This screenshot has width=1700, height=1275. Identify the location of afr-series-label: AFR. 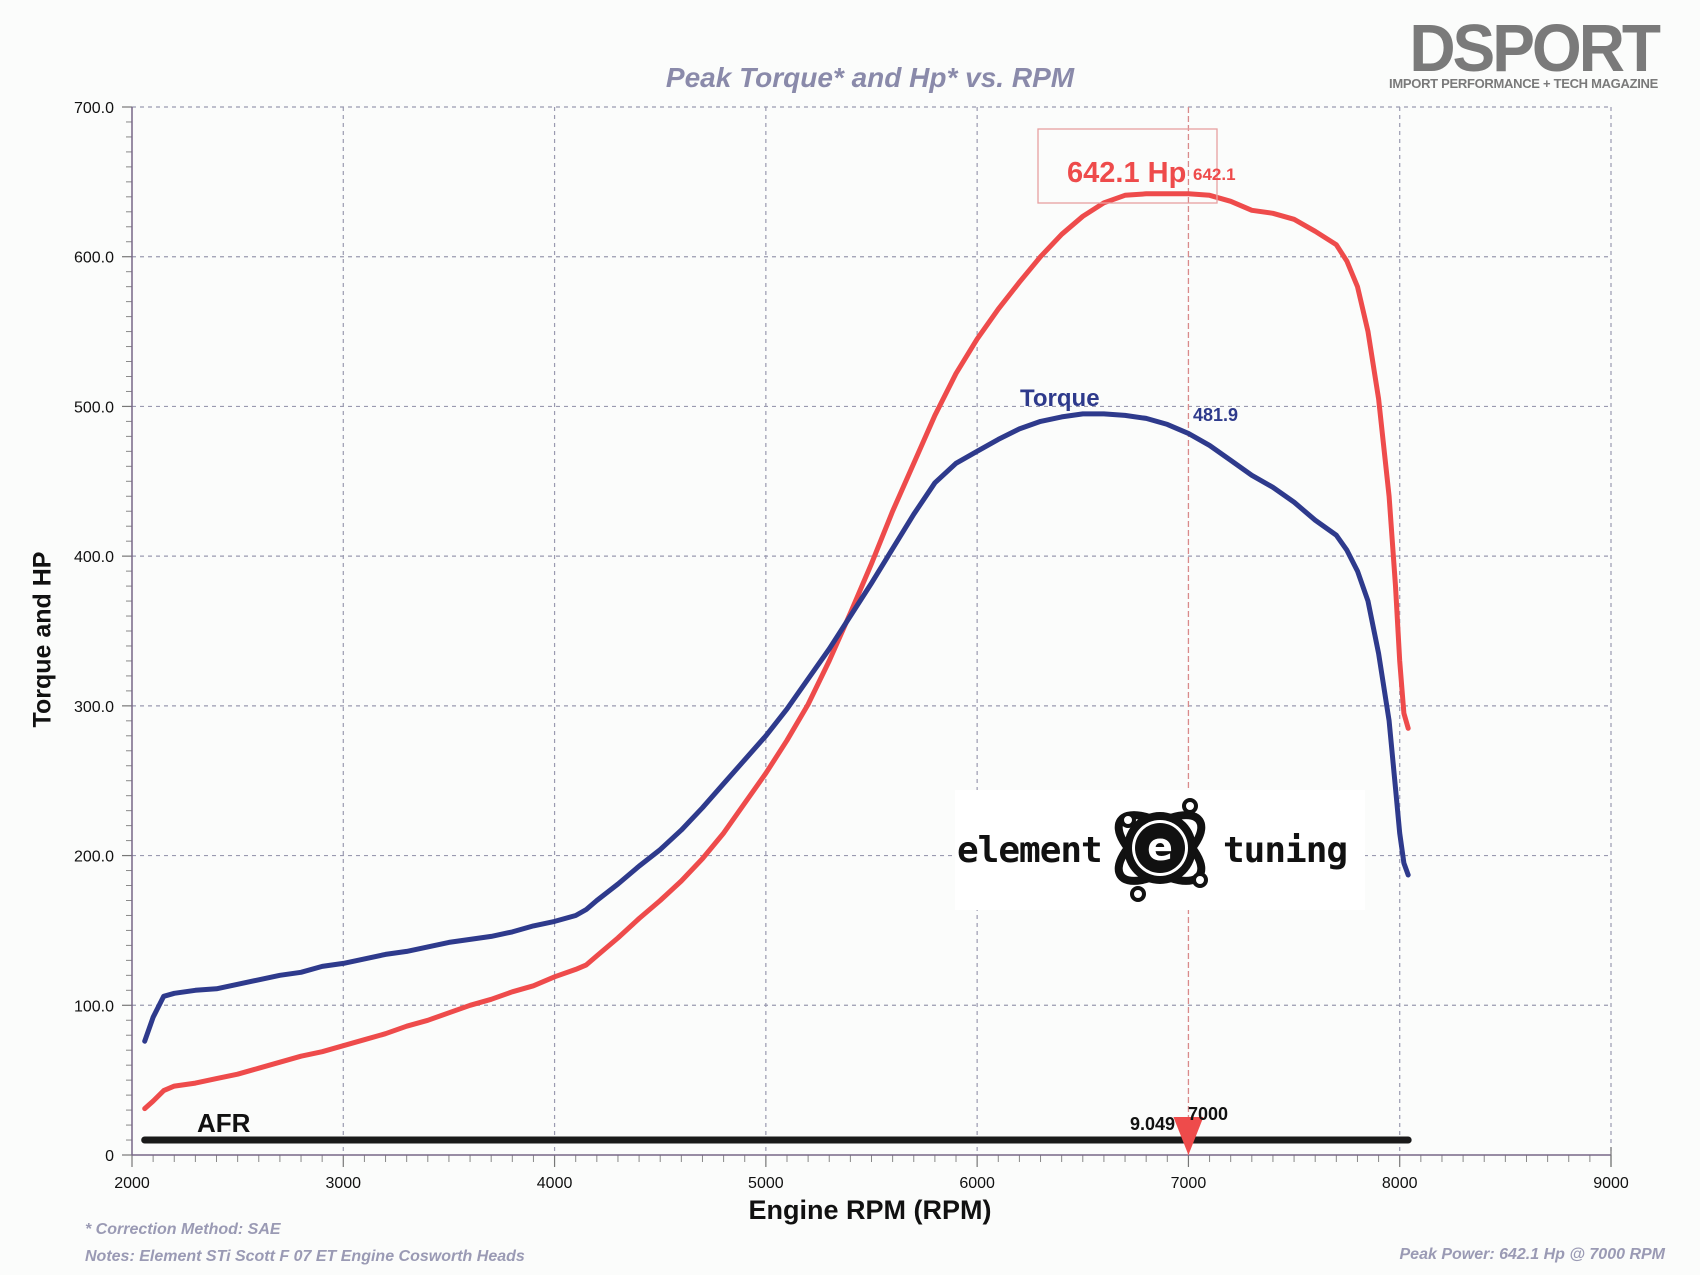
(224, 1123).